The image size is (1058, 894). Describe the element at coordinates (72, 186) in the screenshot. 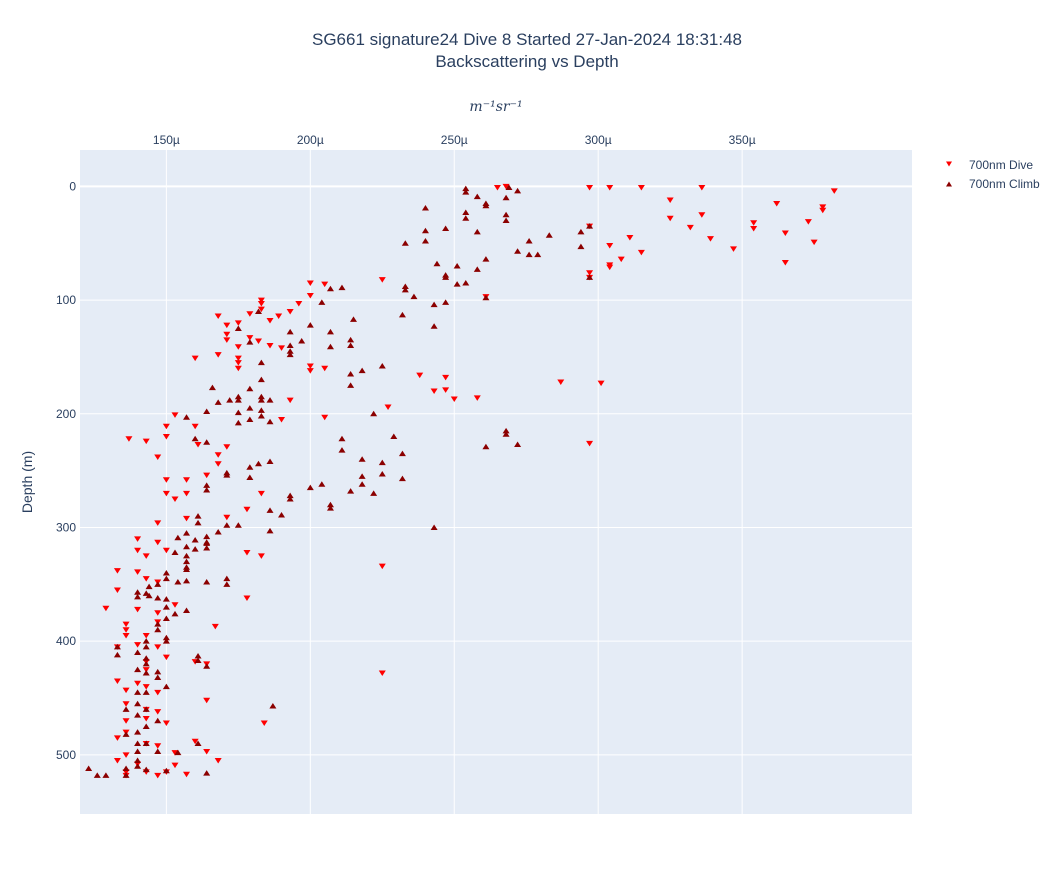

I see `y-tick-label: 0` at that location.